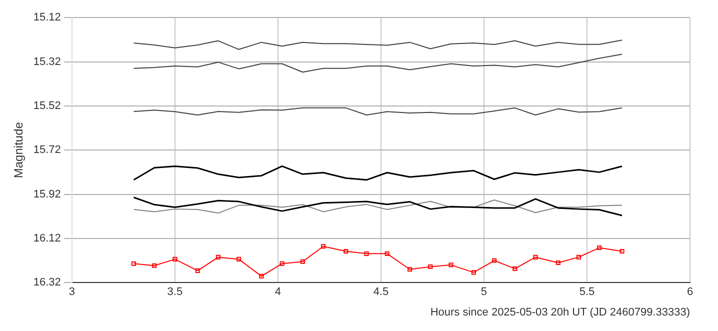 This screenshot has width=718, height=331. Describe the element at coordinates (47, 18) in the screenshot. I see `y-tick-label: 15.12` at that location.